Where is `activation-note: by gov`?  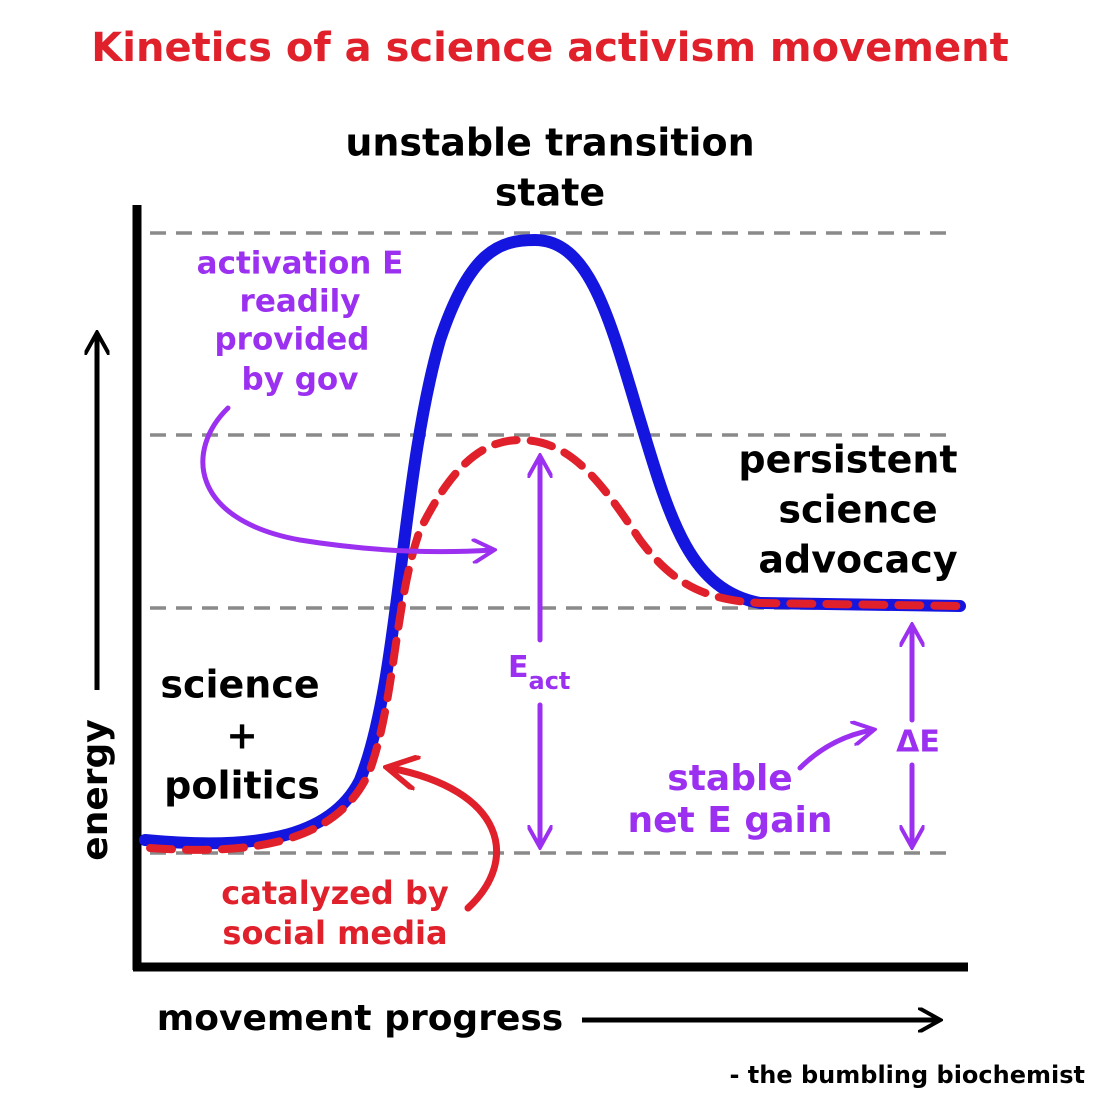 activation-note: by gov is located at coordinates (300, 380).